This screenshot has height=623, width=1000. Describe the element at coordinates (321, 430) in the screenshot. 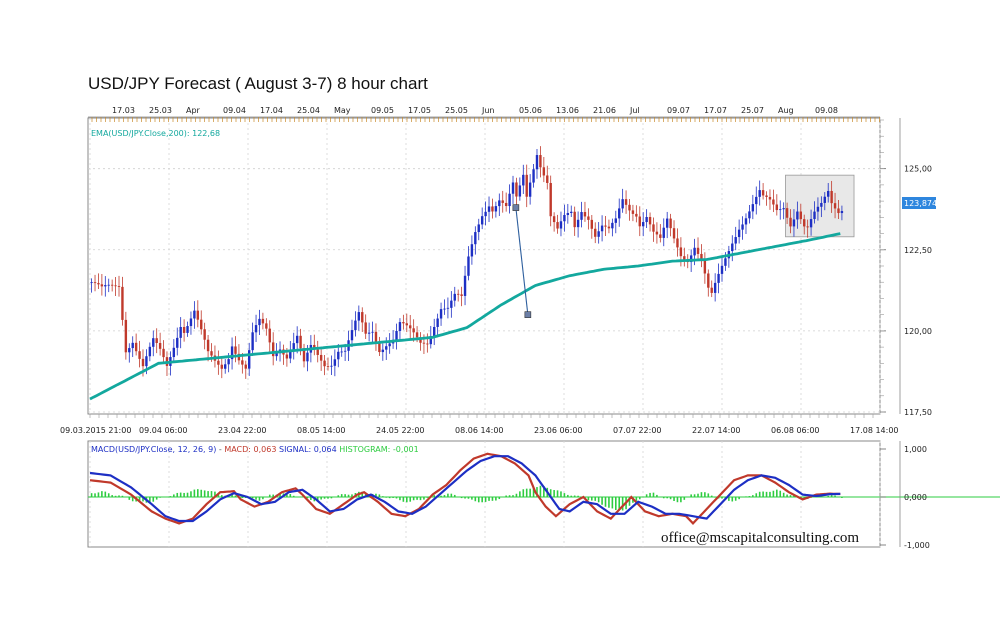

I see `bottom-date-label: 08.05 14:00` at that location.